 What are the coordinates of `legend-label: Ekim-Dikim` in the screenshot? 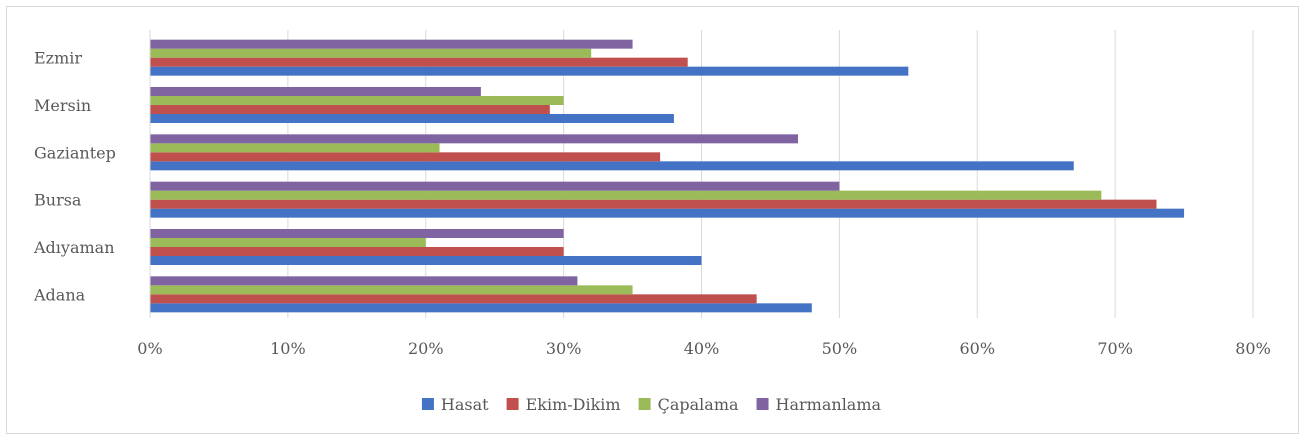 It's located at (573, 404).